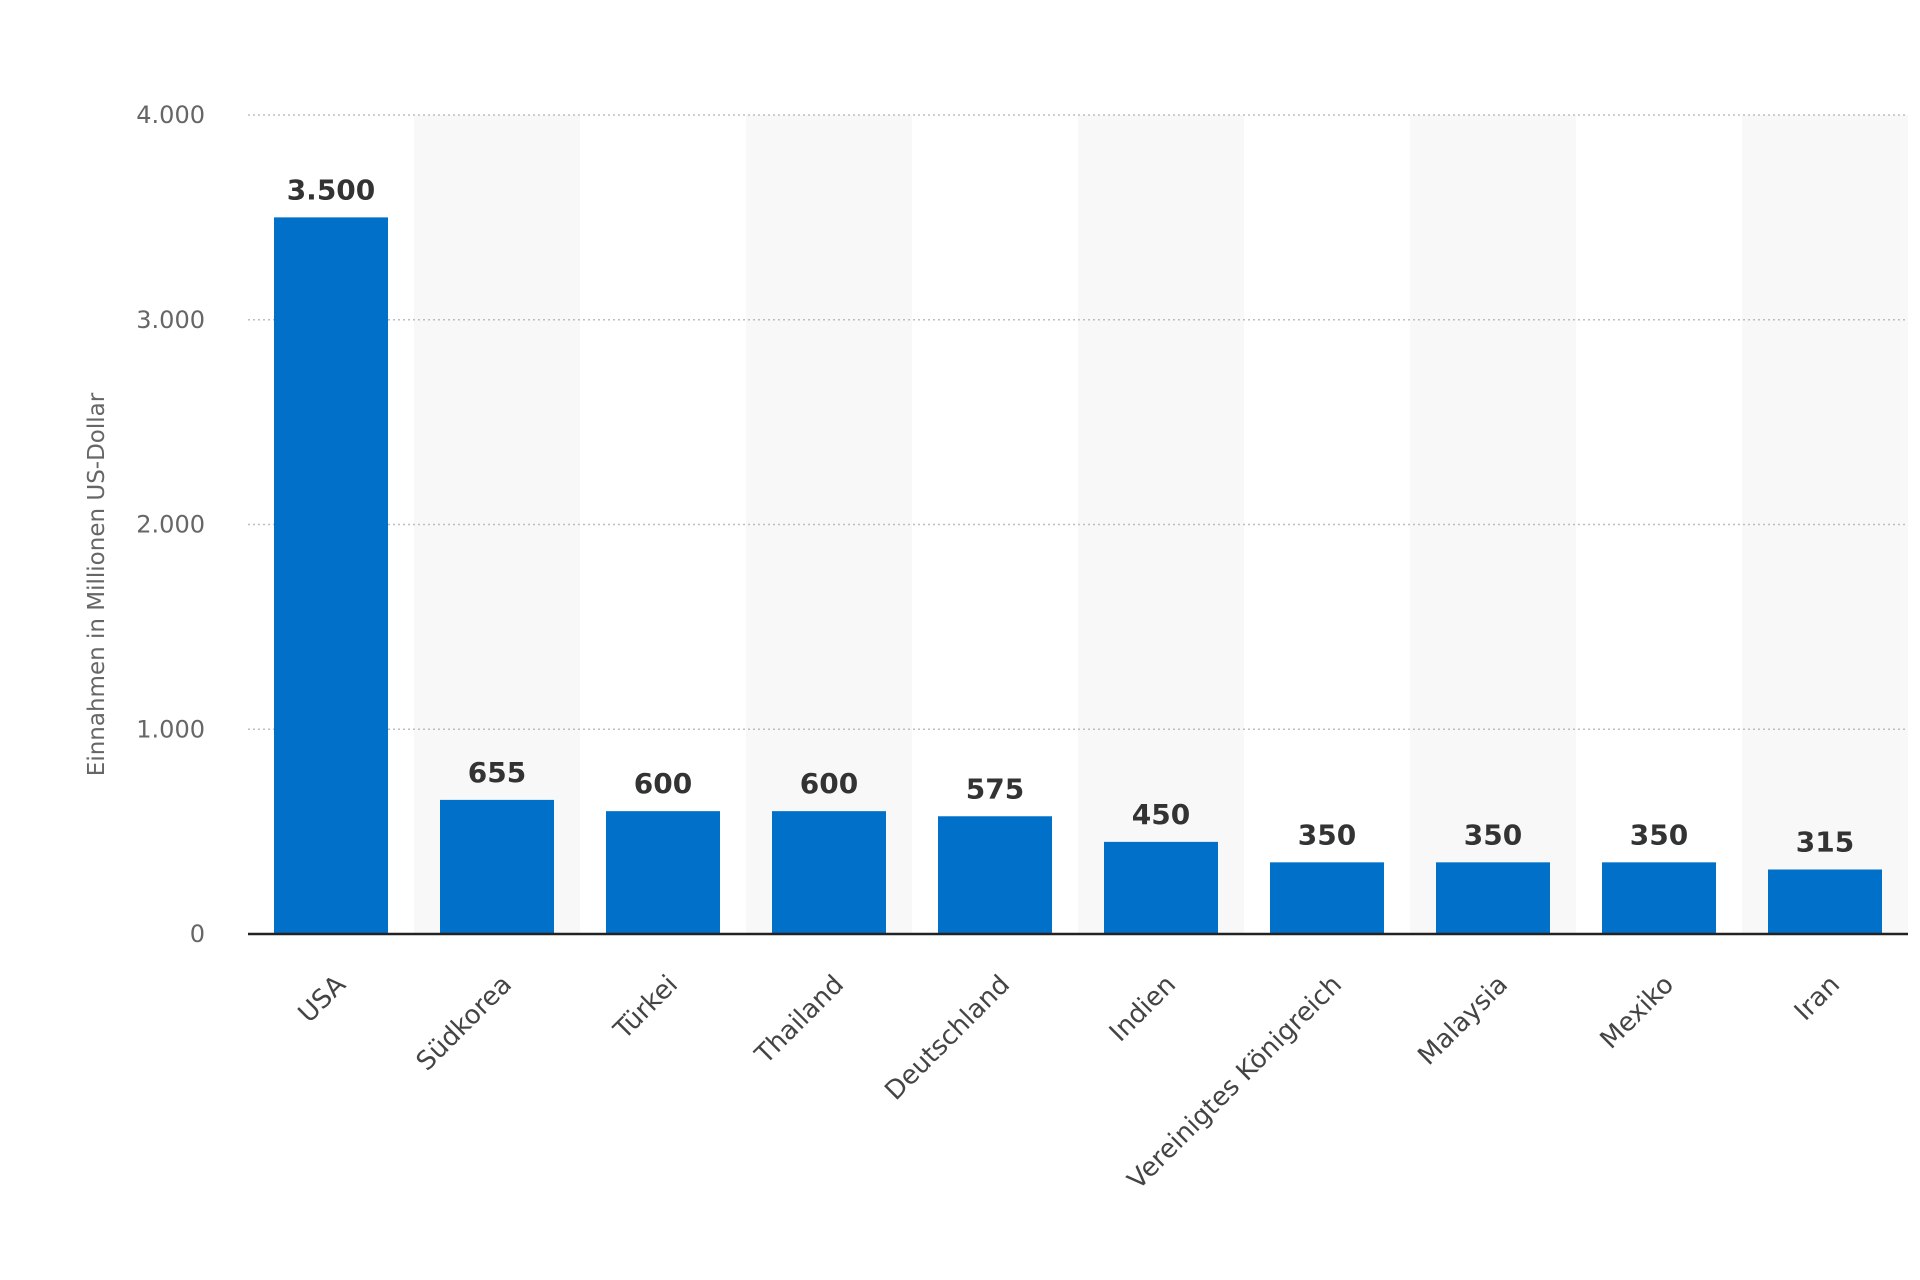  I want to click on value-label: 3.500, so click(331, 189).